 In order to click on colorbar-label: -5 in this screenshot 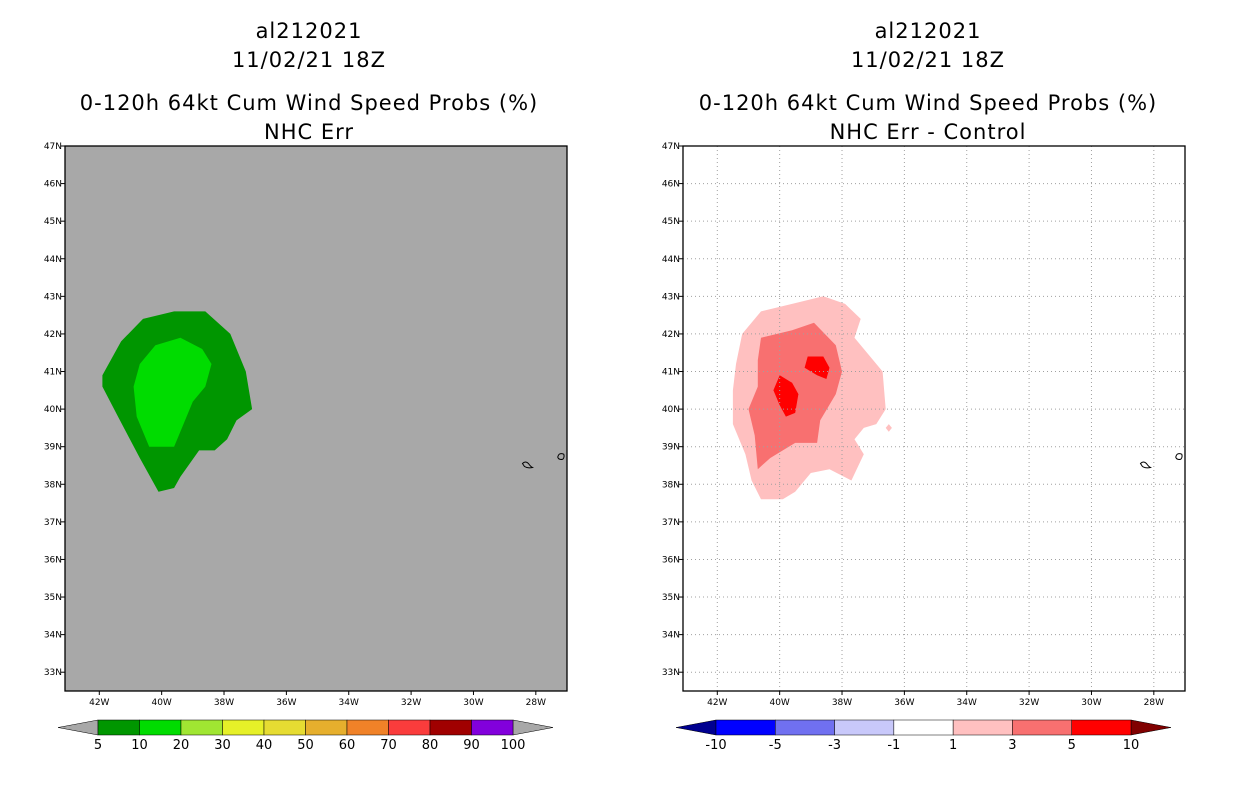, I will do `click(775, 745)`.